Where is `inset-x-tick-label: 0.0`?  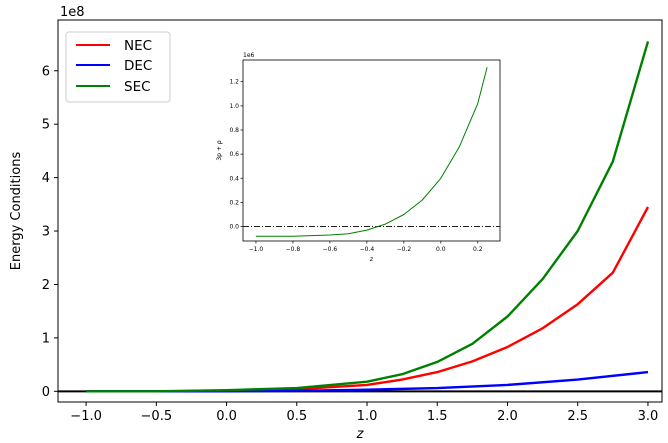
inset-x-tick-label: 0.0 is located at coordinates (441, 249).